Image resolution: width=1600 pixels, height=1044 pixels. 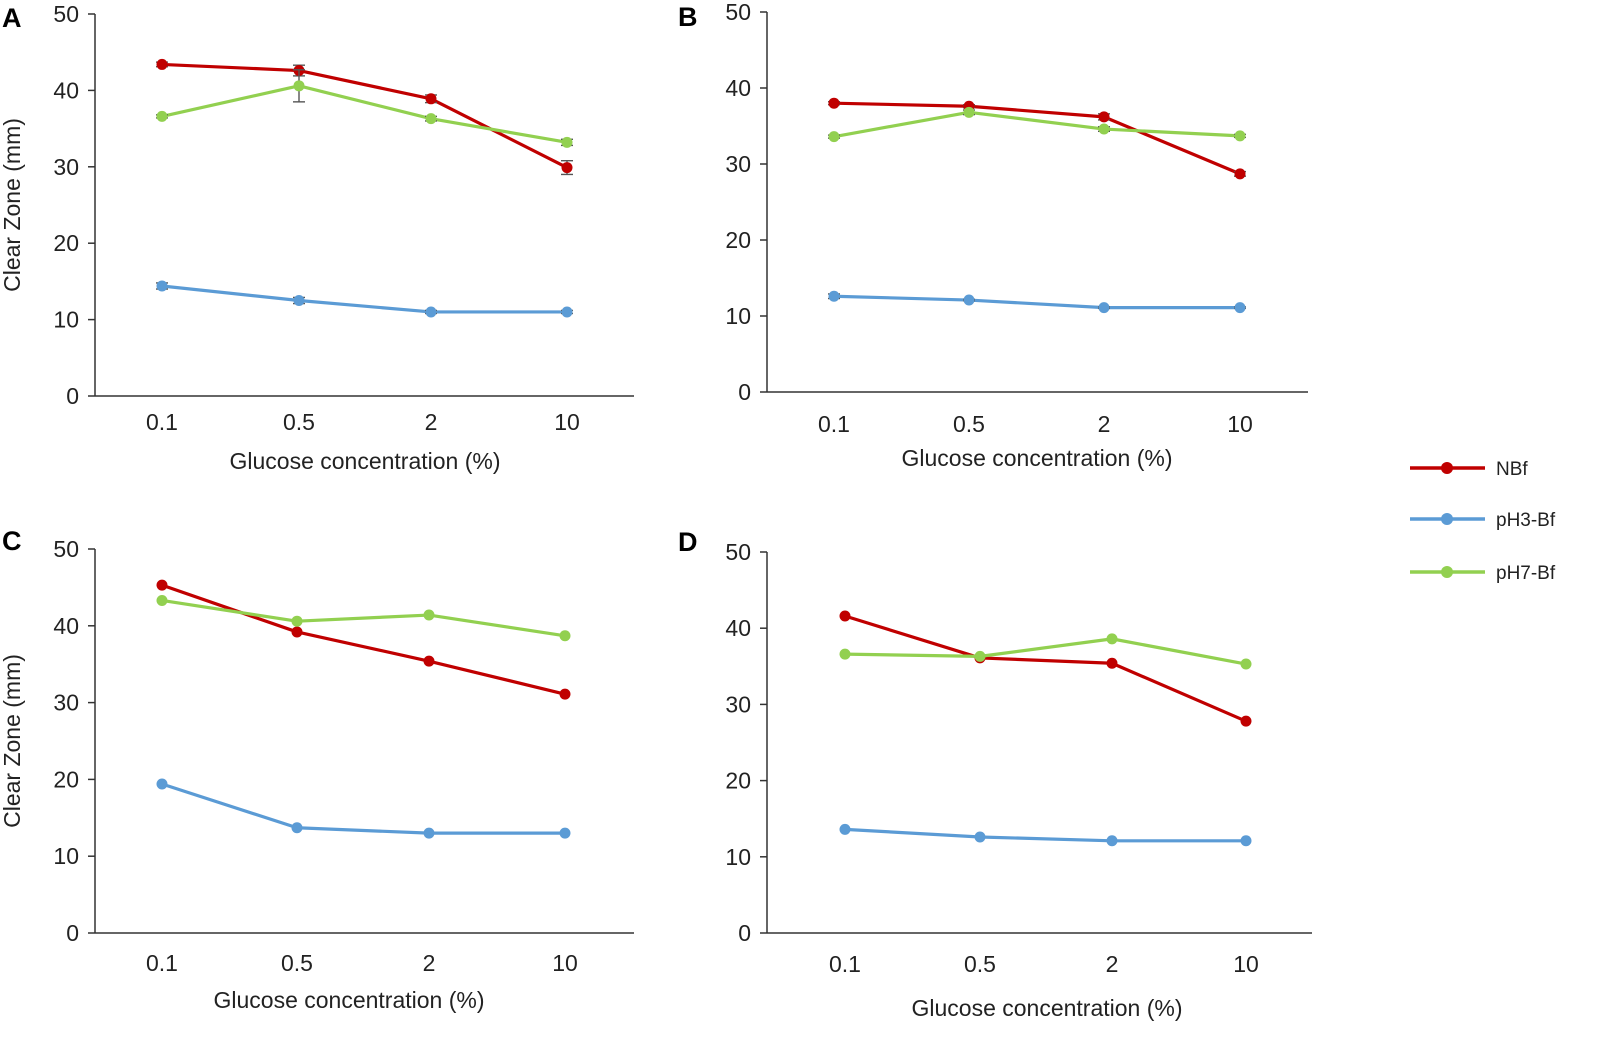 I want to click on legend-item-nbf: NBf, so click(x=1469, y=469).